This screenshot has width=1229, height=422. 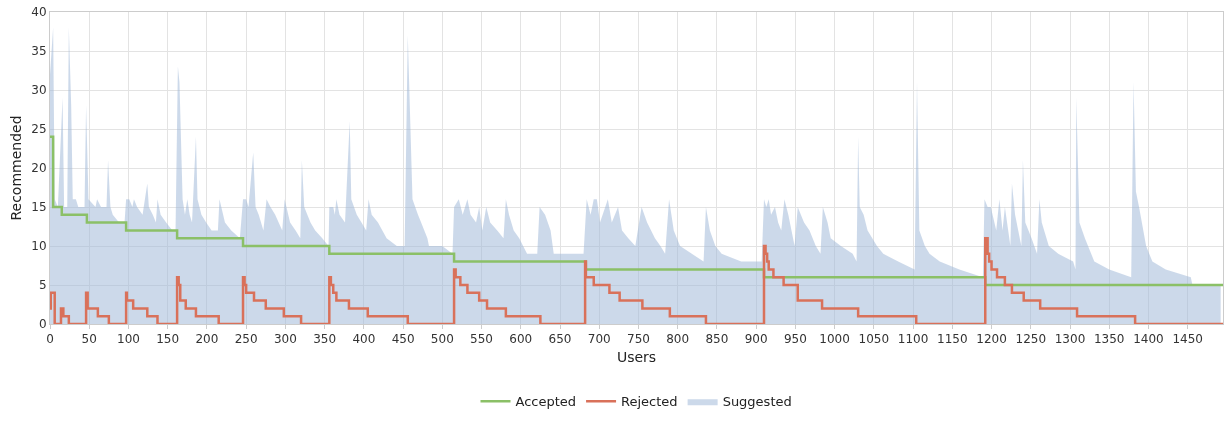 I want to click on x-tick-label: 1450, so click(x=1187, y=339).